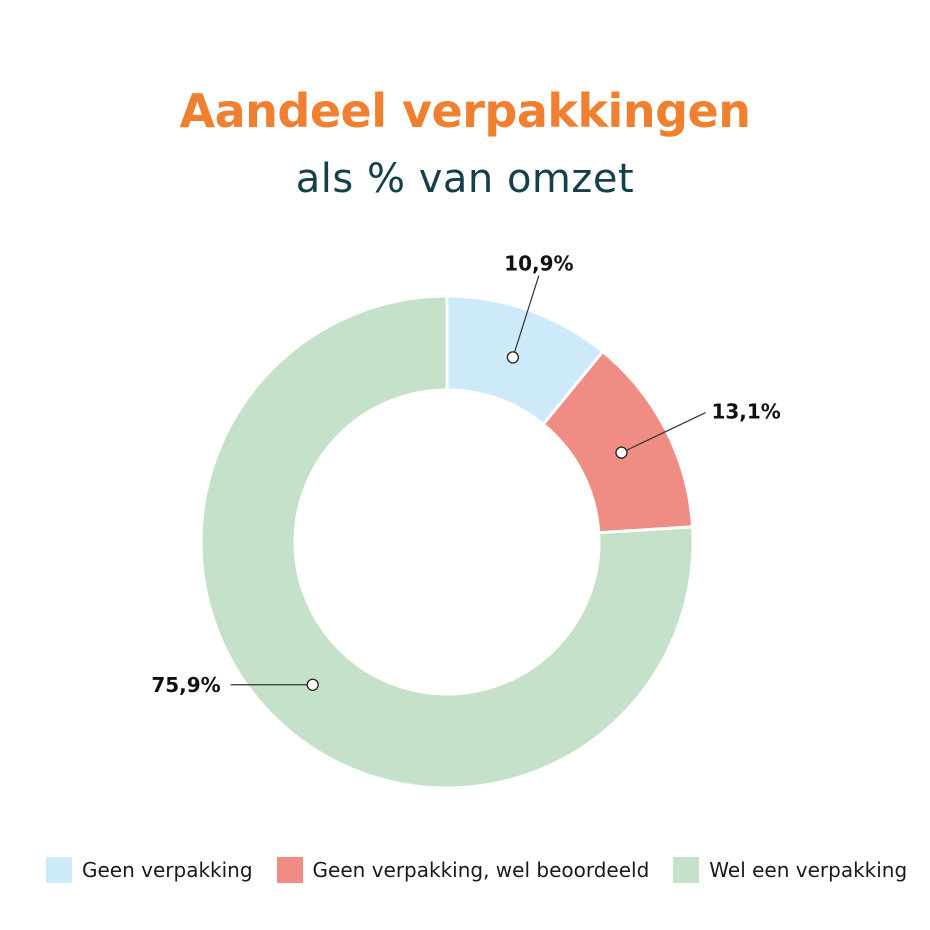 This screenshot has width=930, height=930. What do you see at coordinates (745, 412) in the screenshot?
I see `data-label-geen-verpakking-wel-beoordeeld: 13,1%` at bounding box center [745, 412].